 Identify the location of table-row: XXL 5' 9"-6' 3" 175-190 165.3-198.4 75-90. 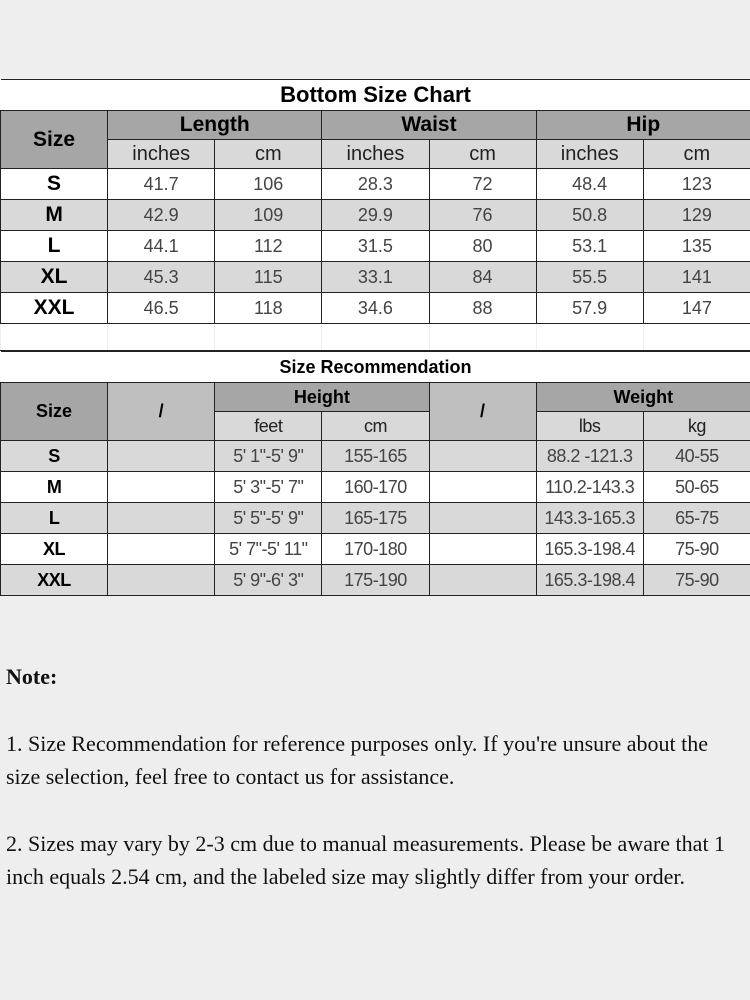
(375, 580).